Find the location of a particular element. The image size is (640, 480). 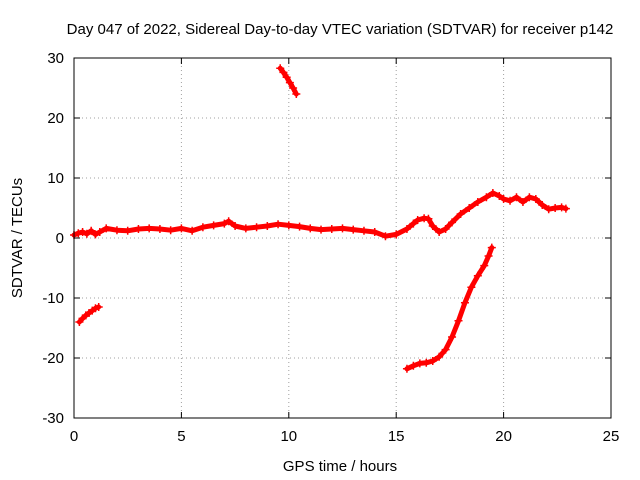

x-tick-label: 0 is located at coordinates (74, 436).